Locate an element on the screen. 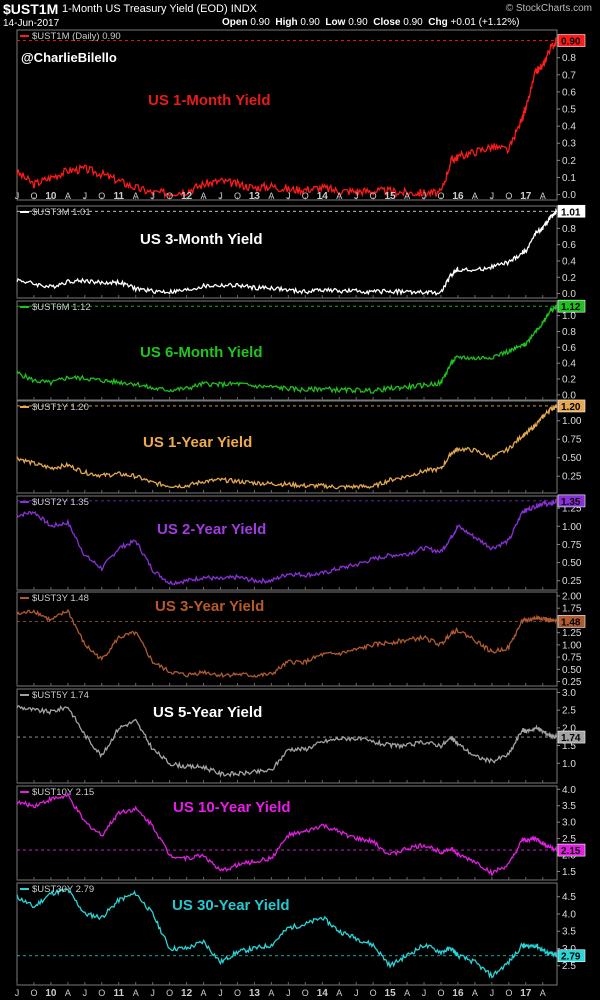  quote-date: 14-Jun-2017 is located at coordinates (31, 23).